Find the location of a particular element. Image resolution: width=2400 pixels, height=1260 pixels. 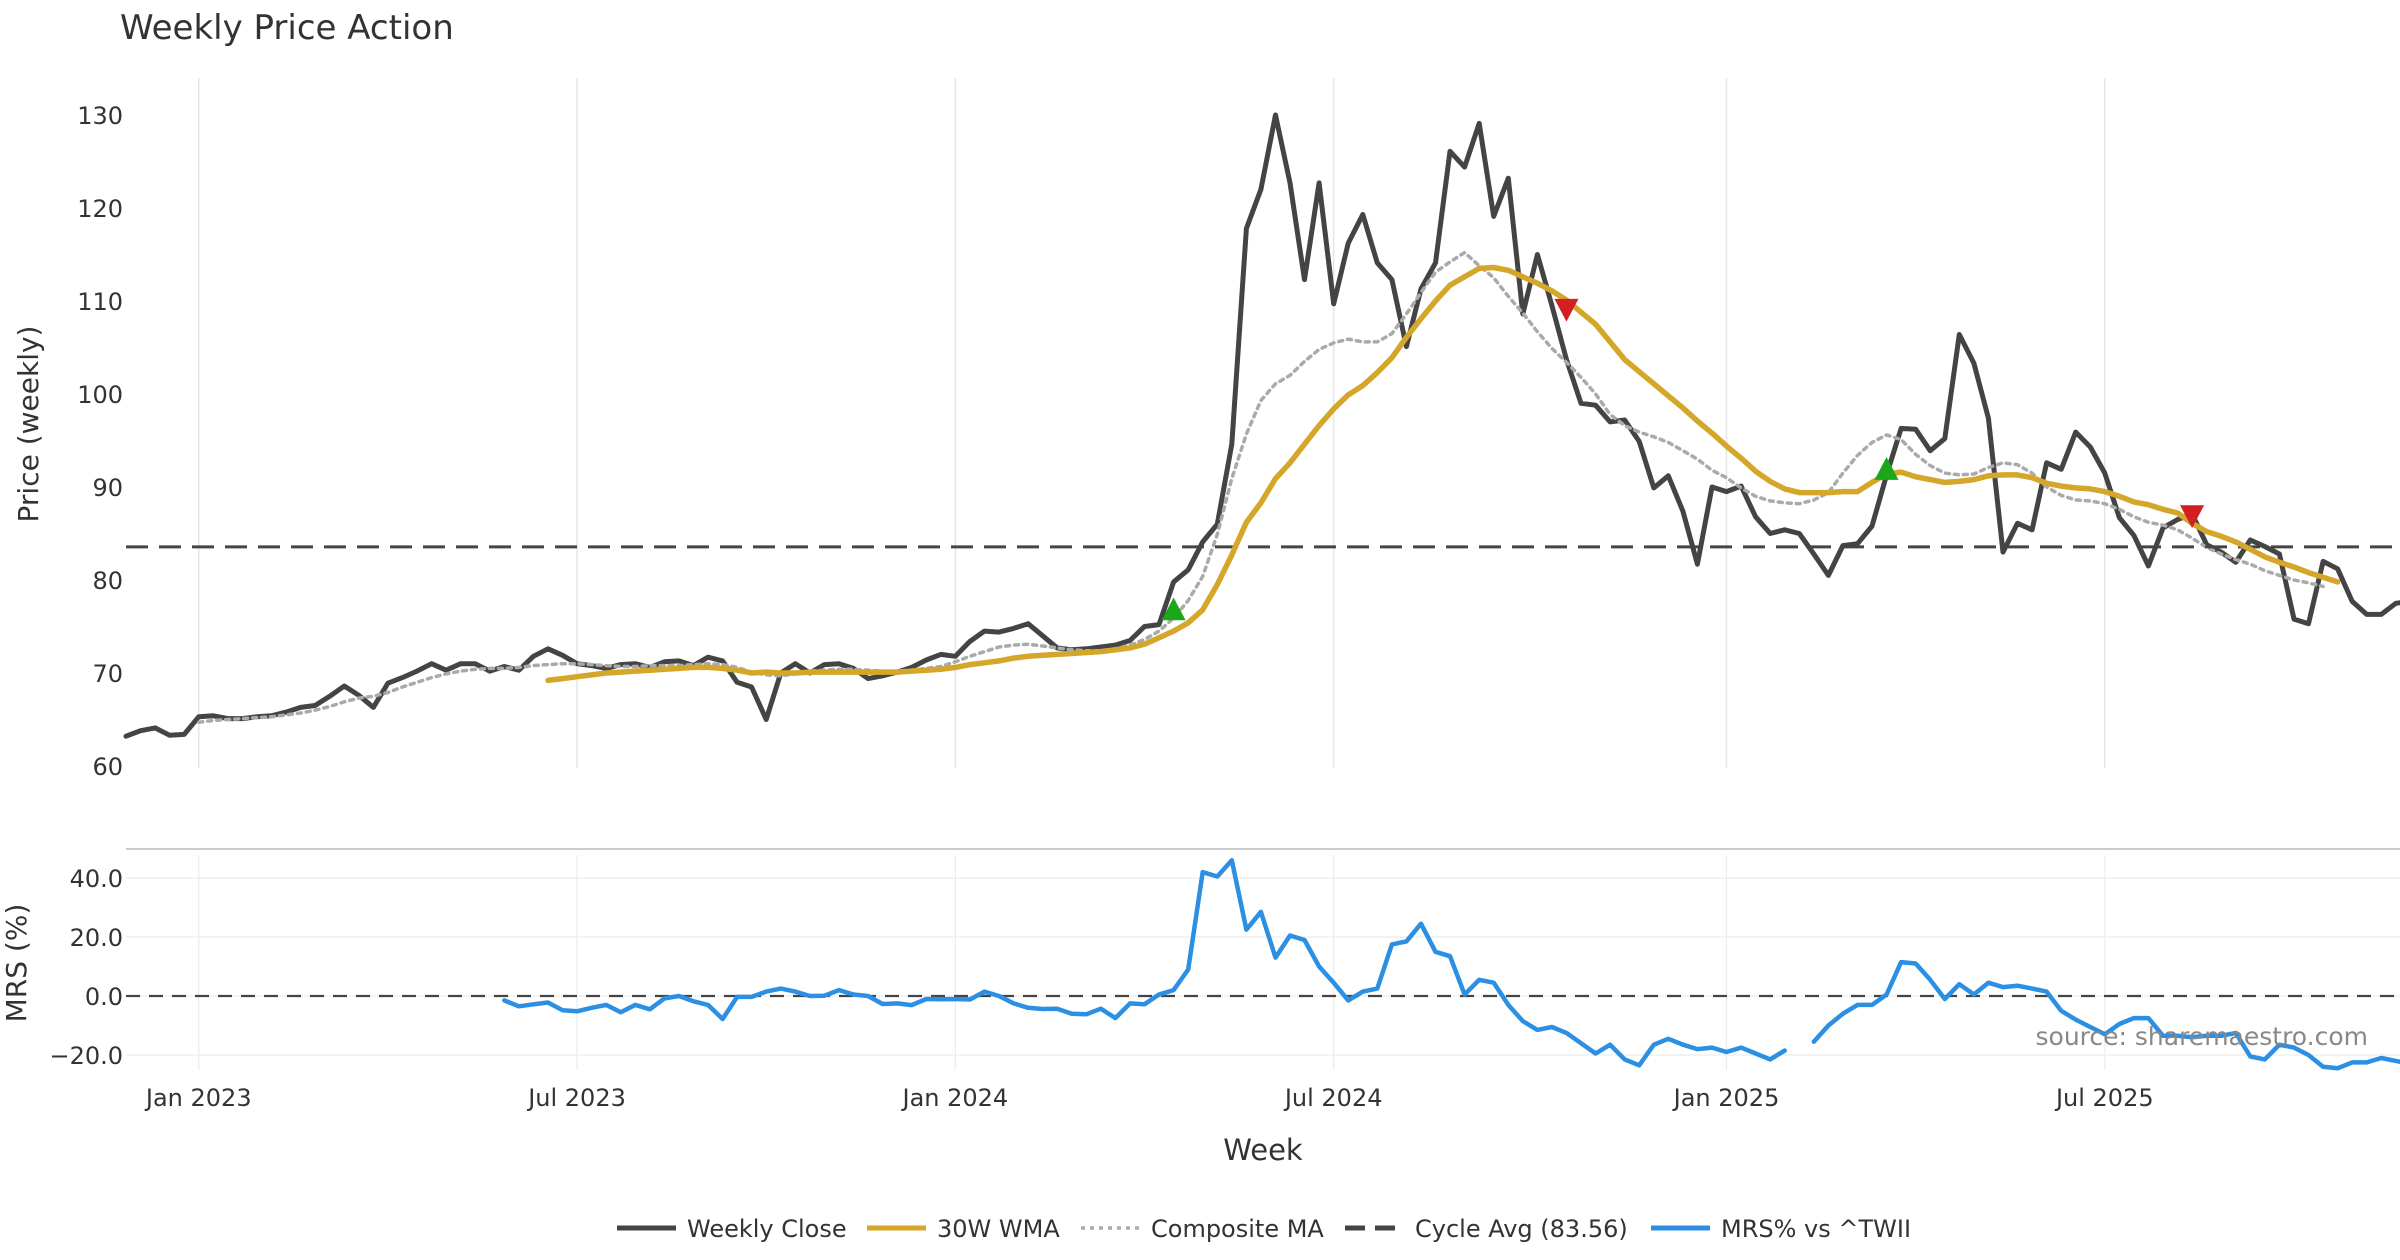

mrs-y-tick-label: 0.0 is located at coordinates (104, 997).